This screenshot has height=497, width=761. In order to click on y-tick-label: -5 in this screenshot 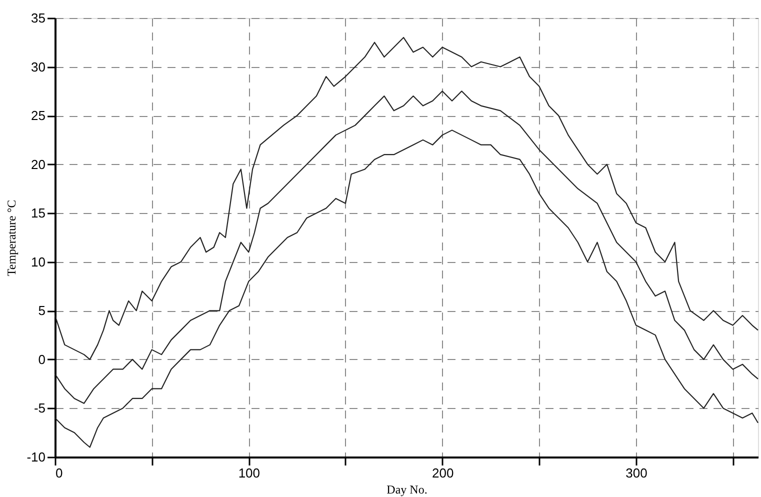, I will do `click(40, 408)`.